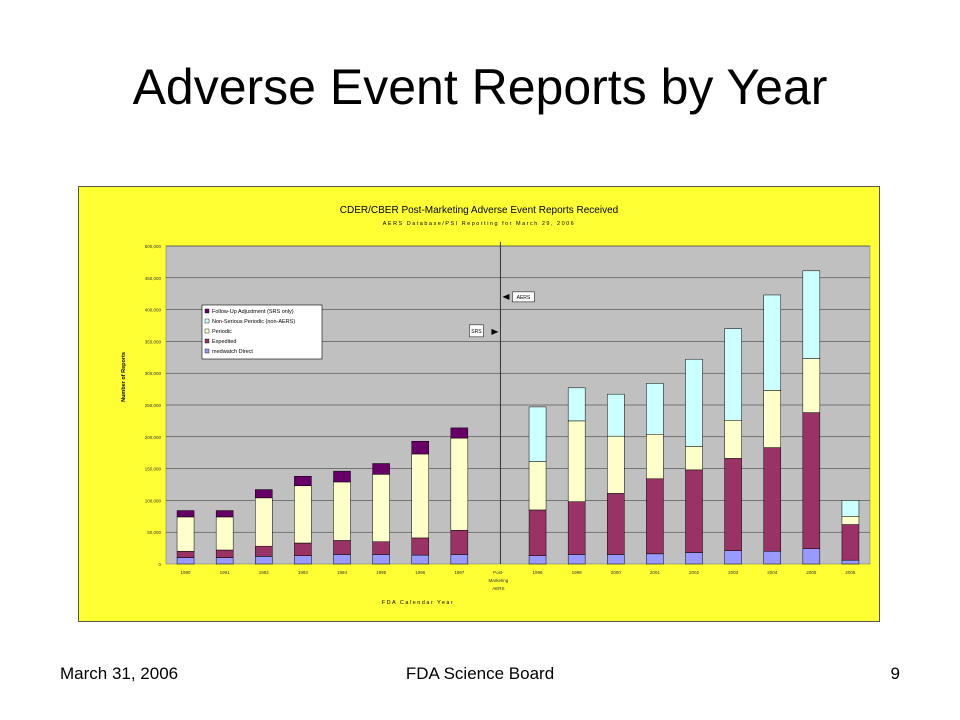 This screenshot has height=720, width=960. Describe the element at coordinates (499, 580) in the screenshot. I see `x-tick-label: Marketing` at that location.